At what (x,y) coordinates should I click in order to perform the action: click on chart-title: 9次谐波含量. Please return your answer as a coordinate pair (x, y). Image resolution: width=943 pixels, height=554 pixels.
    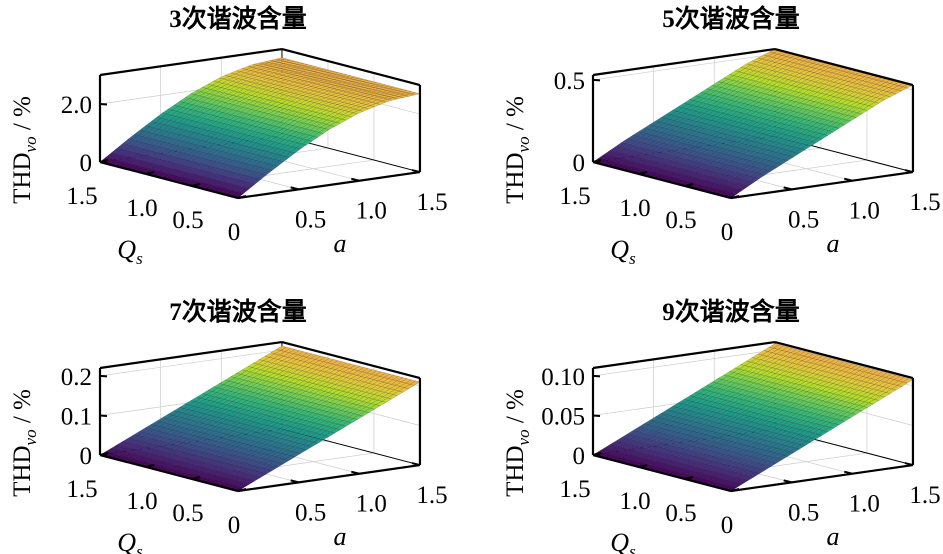
    Looking at the image, I should click on (731, 311).